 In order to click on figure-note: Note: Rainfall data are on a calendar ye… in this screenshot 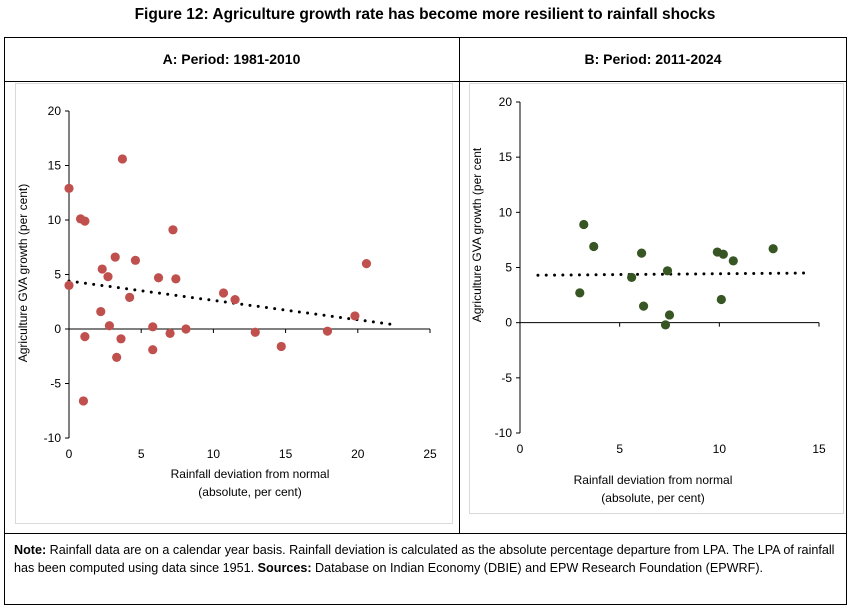, I will do `click(427, 559)`.